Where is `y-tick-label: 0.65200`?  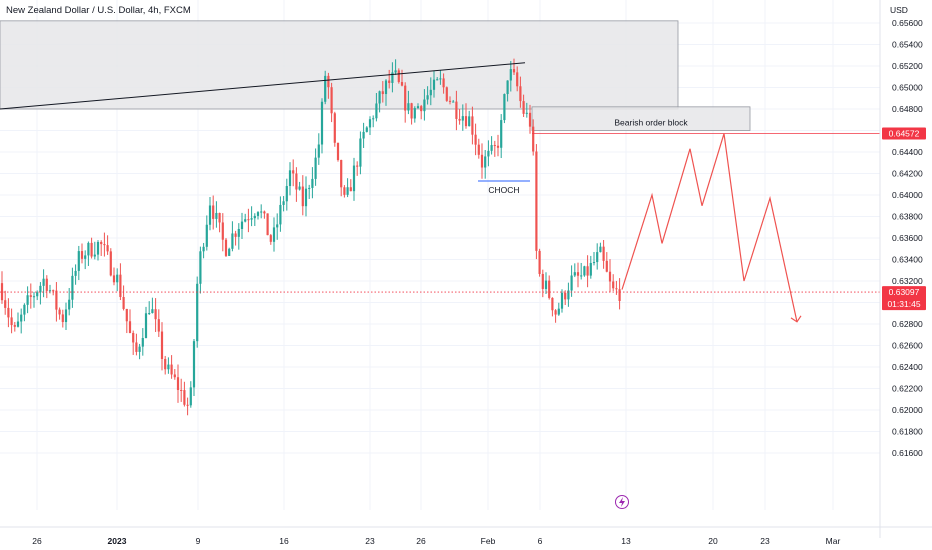 y-tick-label: 0.65200 is located at coordinates (907, 66).